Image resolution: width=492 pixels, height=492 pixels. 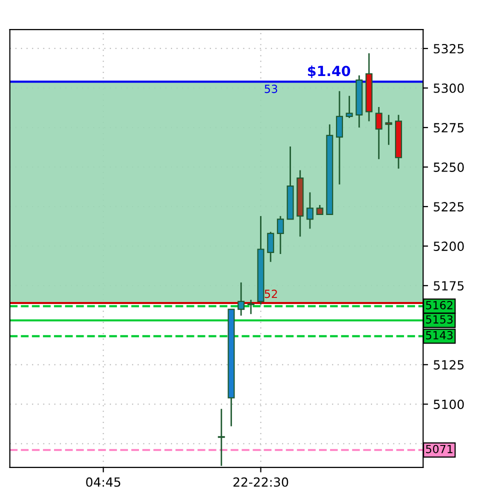 What do you see at coordinates (449, 88) in the screenshot?
I see `y-tick-label: 5300` at bounding box center [449, 88].